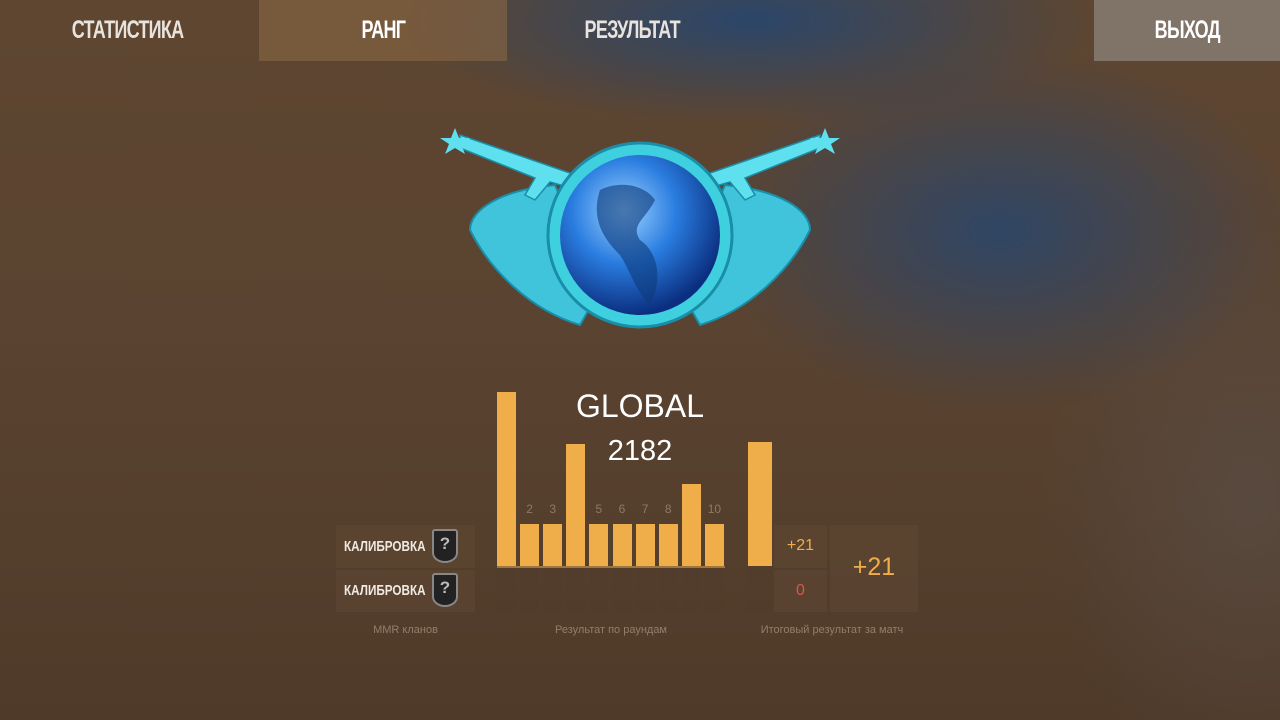  What do you see at coordinates (553, 509) in the screenshot?
I see `round-label: 3` at bounding box center [553, 509].